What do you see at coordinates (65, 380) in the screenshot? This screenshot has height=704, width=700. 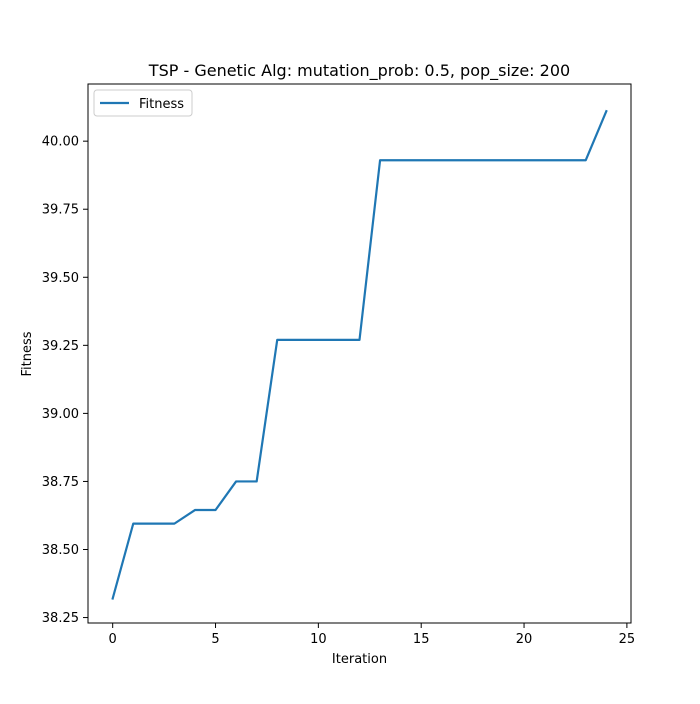 I see `y-axis-ticks: 38.25 38.50 38.75 39.00 39.25 39.50 39.75 40.00` at bounding box center [65, 380].